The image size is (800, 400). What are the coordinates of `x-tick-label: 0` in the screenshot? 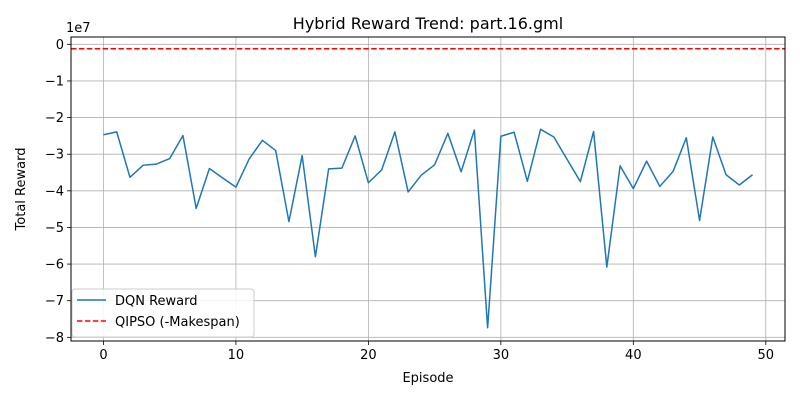 It's located at (103, 355).